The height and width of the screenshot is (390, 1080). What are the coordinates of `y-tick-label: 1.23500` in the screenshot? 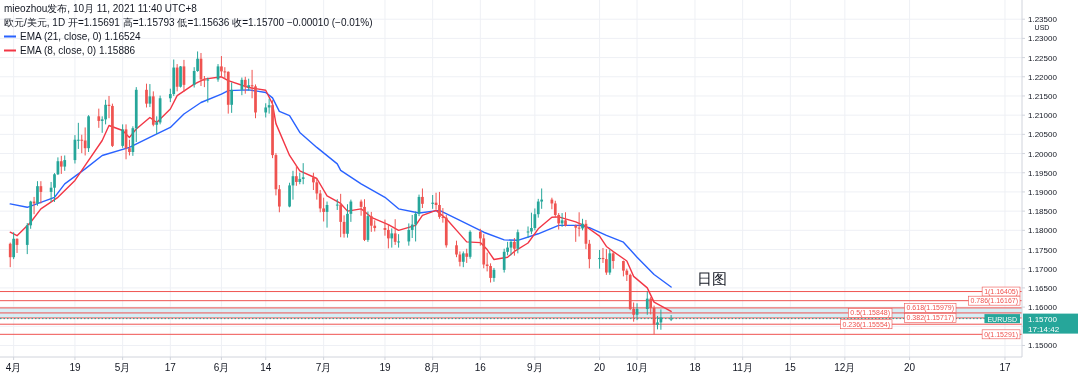 It's located at (1043, 20).